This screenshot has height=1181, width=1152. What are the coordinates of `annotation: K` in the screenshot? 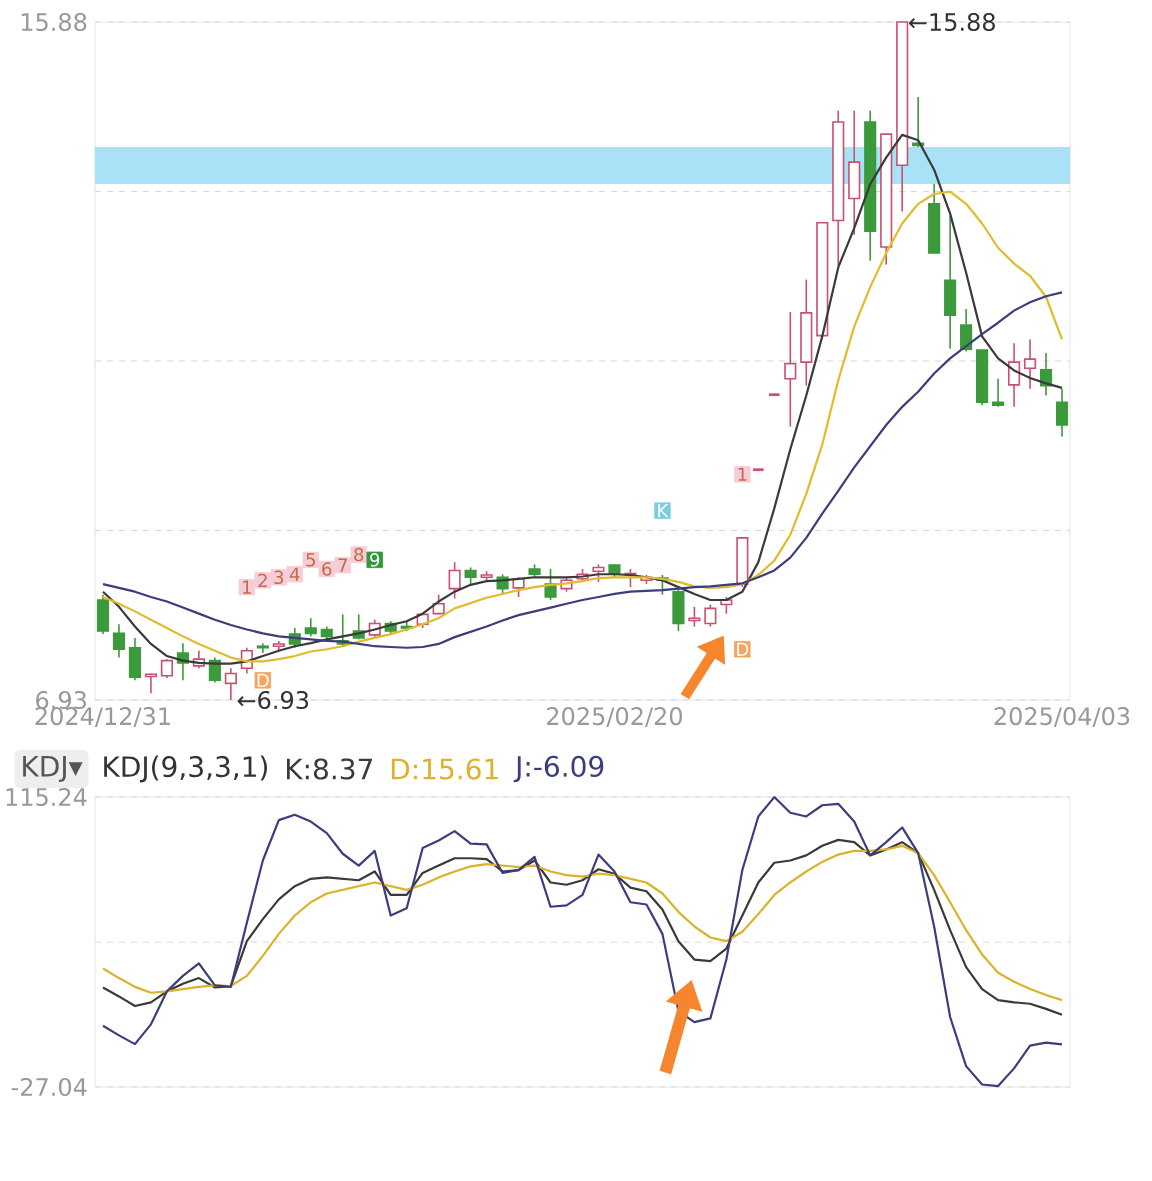 It's located at (663, 511).